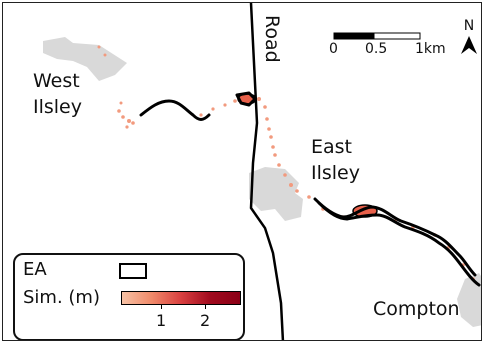 The height and width of the screenshot is (343, 484). Describe the element at coordinates (354, 36) in the screenshot. I see `scale-bar-black` at that location.